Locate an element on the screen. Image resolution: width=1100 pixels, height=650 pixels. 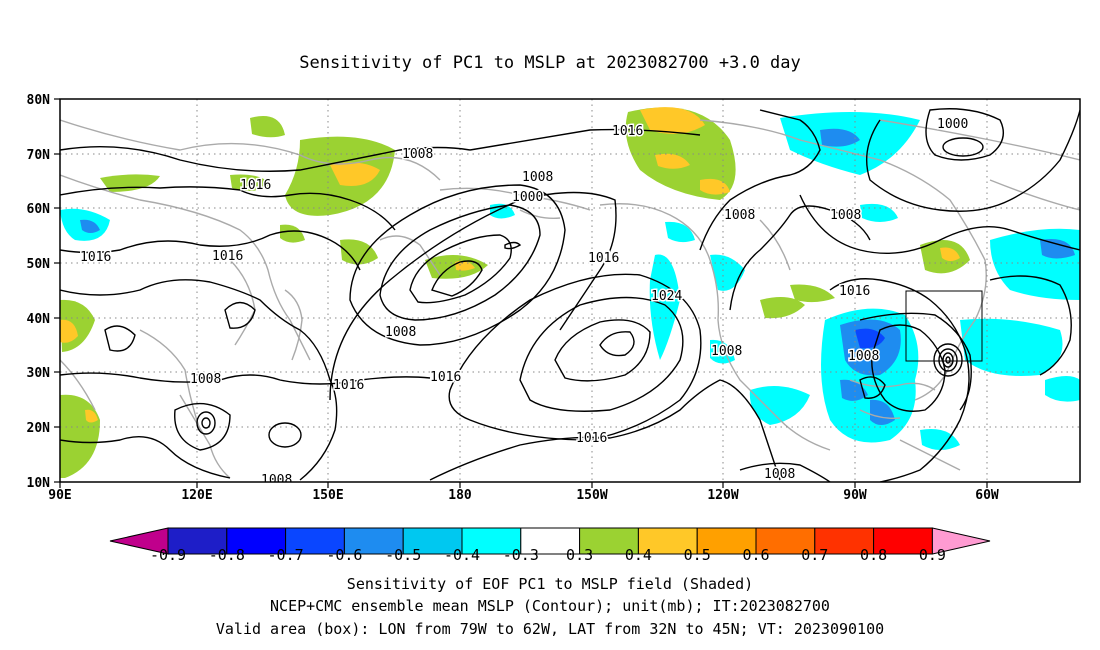
colorbar-tick-label: -0.8 is located at coordinates (227, 555).